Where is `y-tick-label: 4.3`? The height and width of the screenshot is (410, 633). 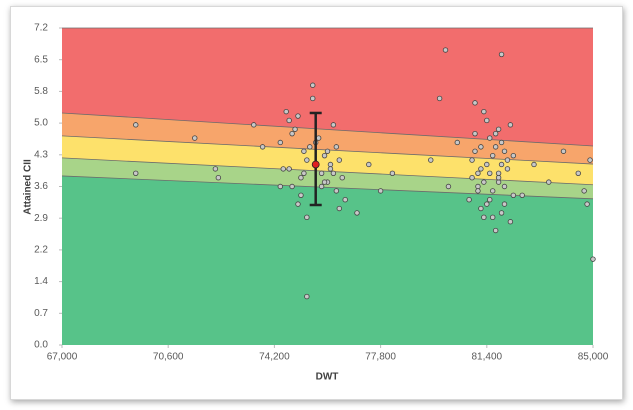
y-tick-label: 4.3 is located at coordinates (41, 154).